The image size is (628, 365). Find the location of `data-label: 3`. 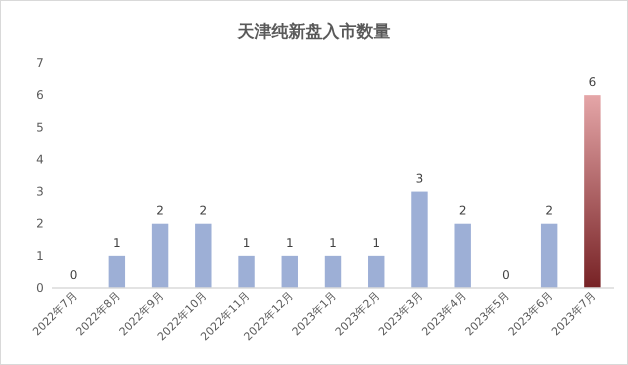

data-label: 3 is located at coordinates (420, 179).